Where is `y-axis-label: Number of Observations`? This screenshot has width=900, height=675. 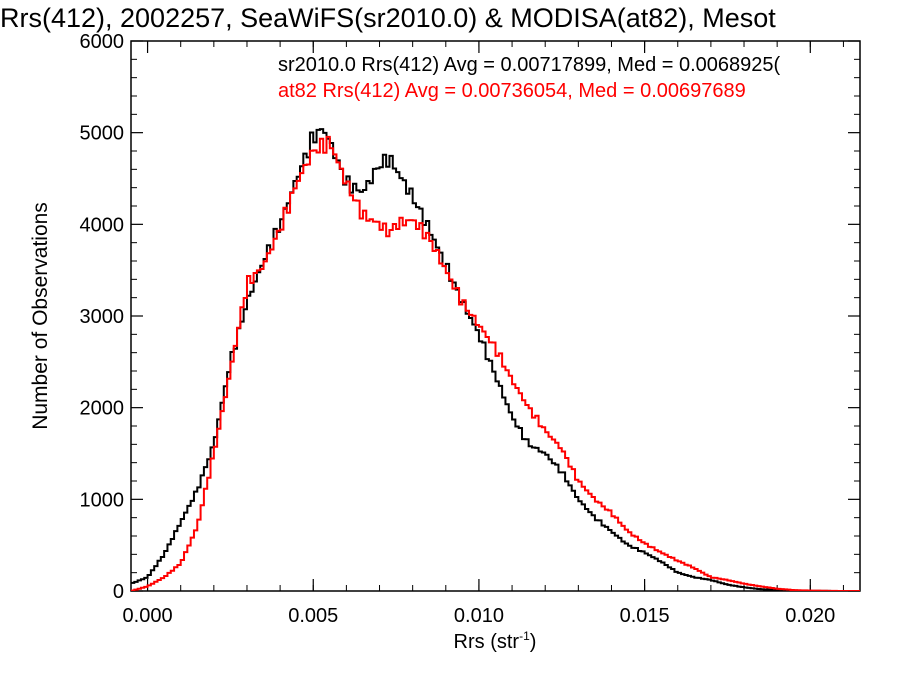 y-axis-label: Number of Observations is located at coordinates (40, 316).